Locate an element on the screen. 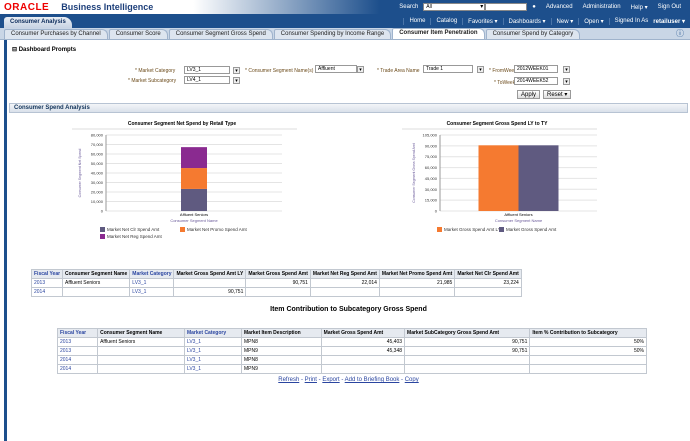  help-menu: Help ▾ is located at coordinates (639, 7).